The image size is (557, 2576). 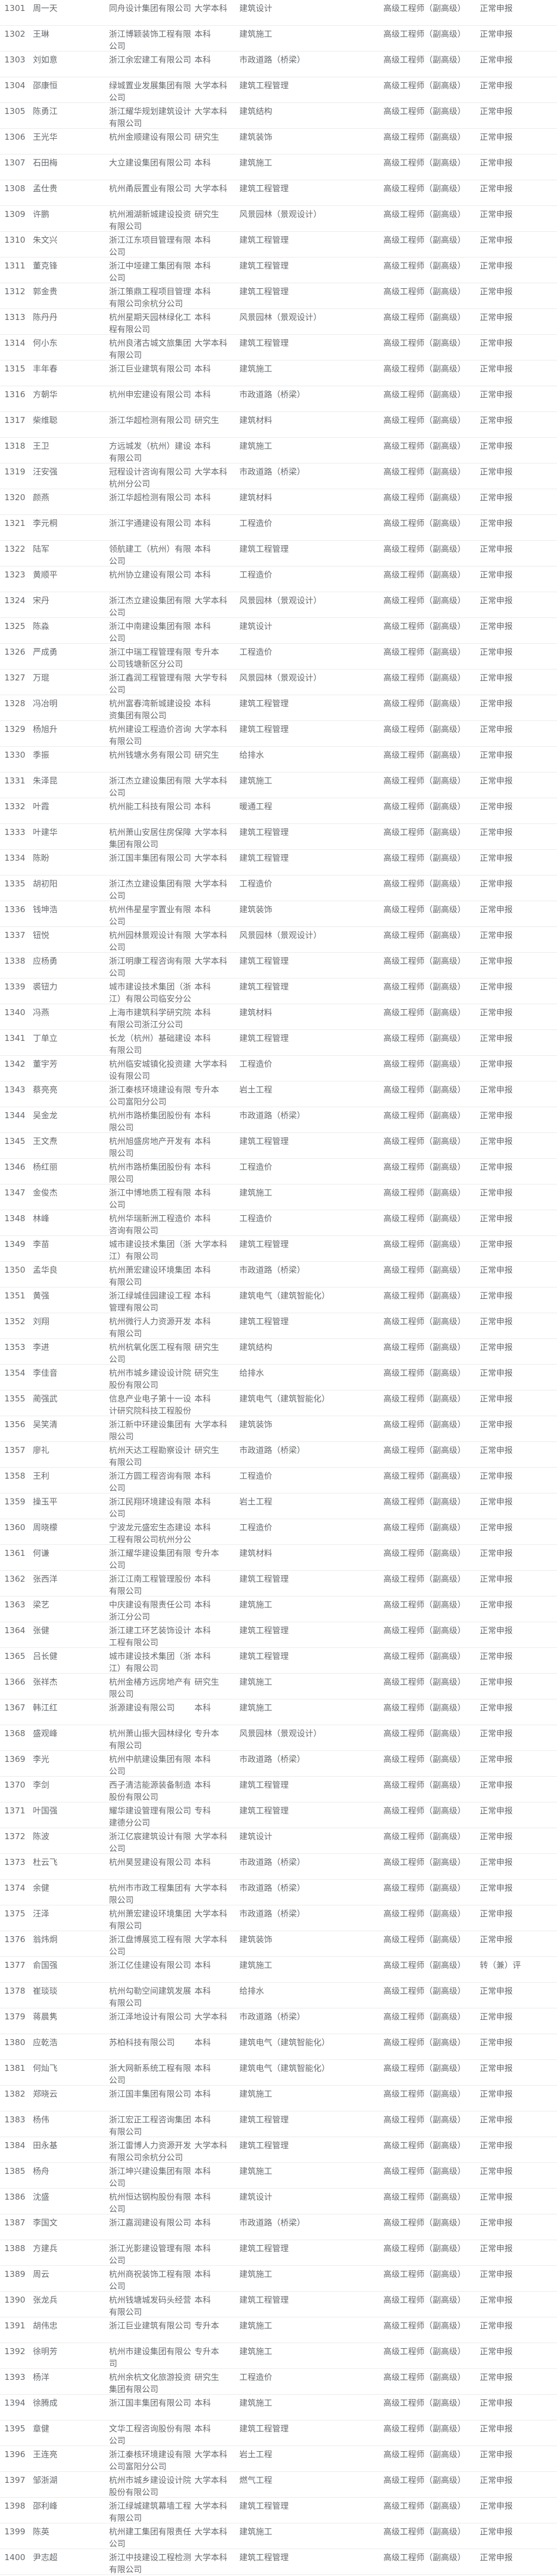 I want to click on row-index: 1317, so click(x=15, y=420).